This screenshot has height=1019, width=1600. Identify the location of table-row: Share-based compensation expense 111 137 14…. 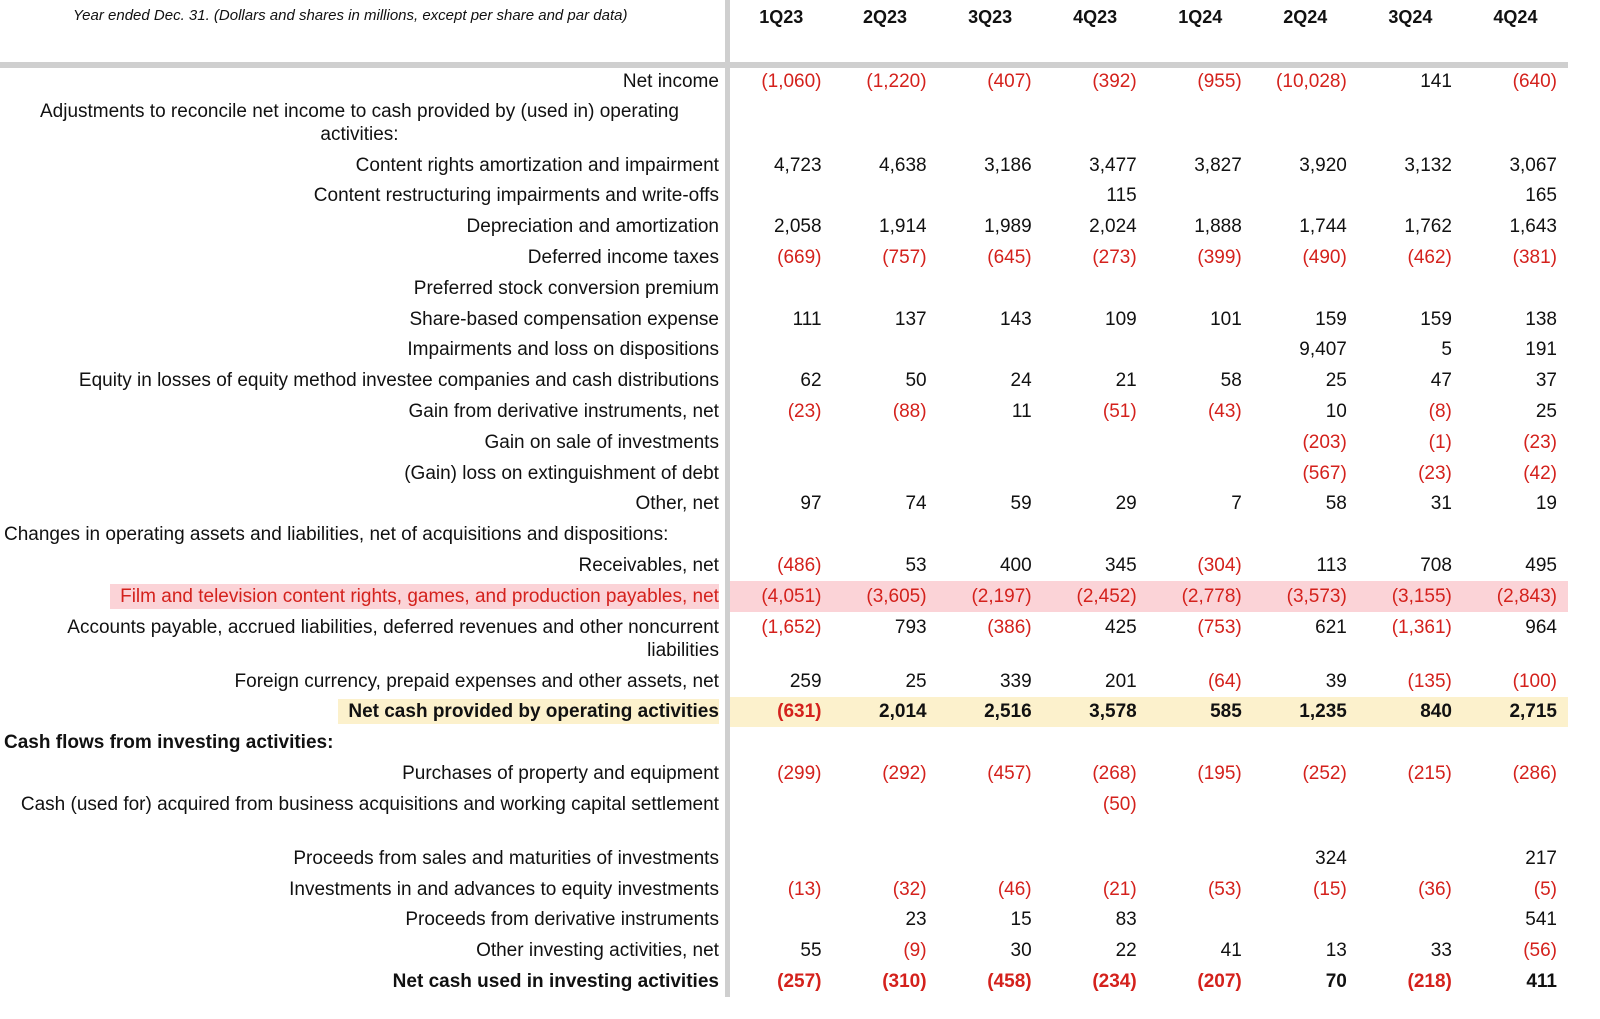
(784, 319).